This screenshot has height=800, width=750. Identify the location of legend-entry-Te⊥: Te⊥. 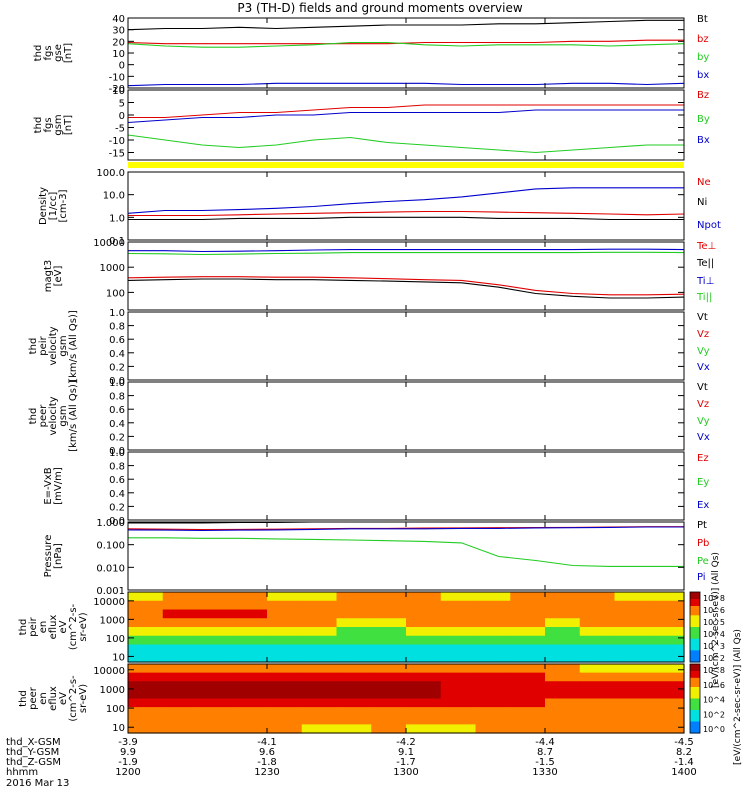
(706, 246).